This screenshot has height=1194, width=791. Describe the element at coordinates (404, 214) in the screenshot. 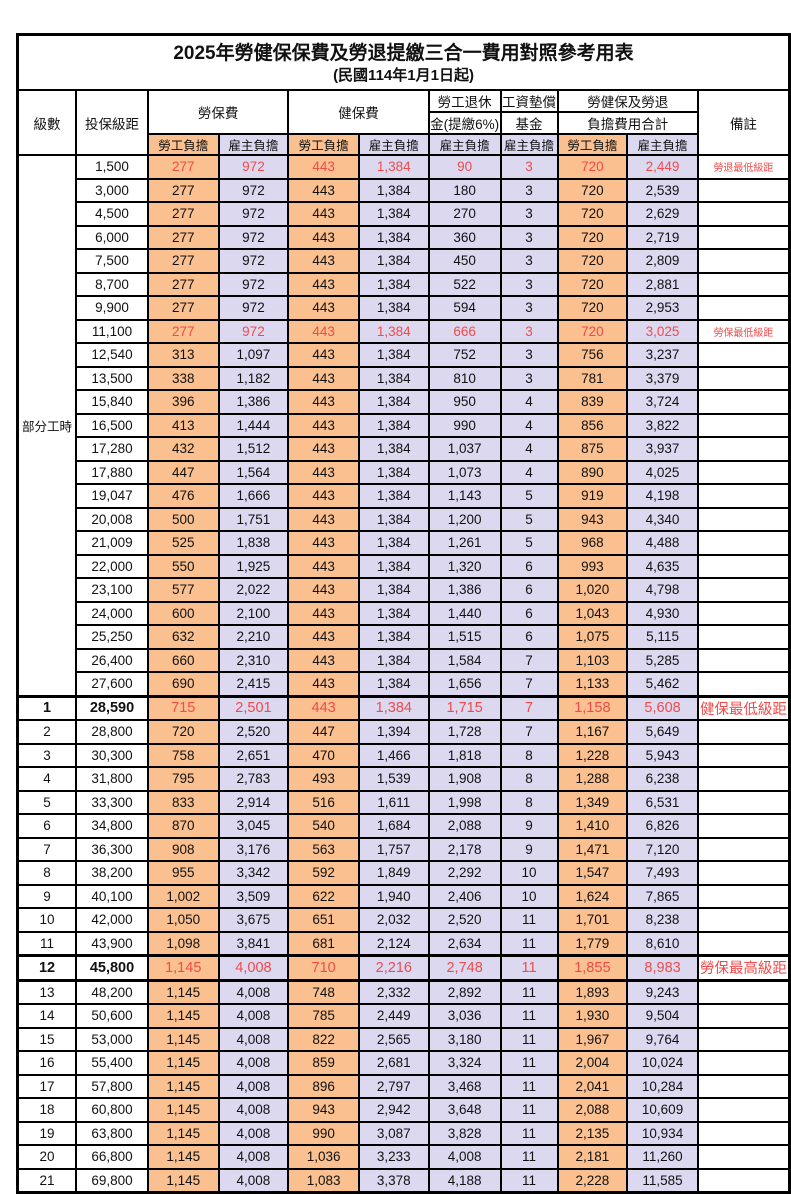

I see `table-row: 4,500 277 972 443 1,384 270 3 720 2,629` at that location.